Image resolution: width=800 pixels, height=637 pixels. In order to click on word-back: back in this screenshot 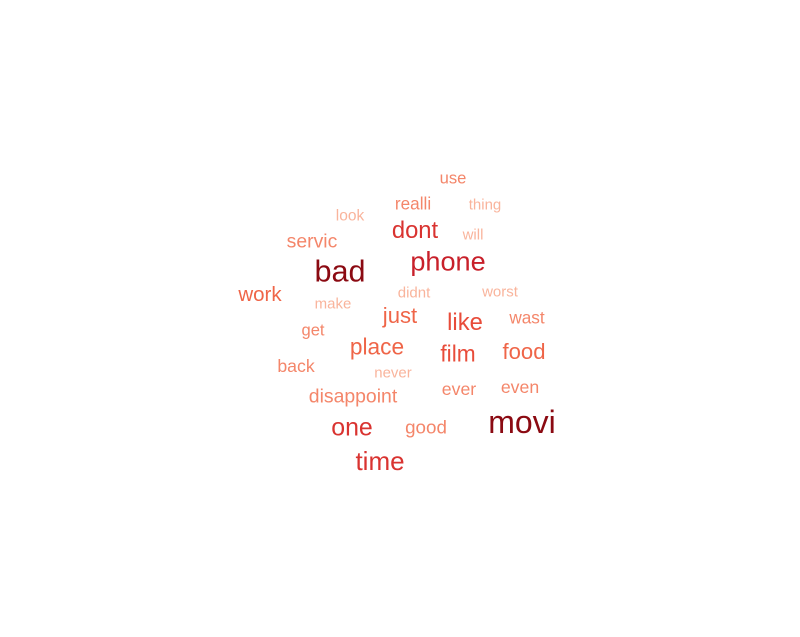, I will do `click(296, 366)`.